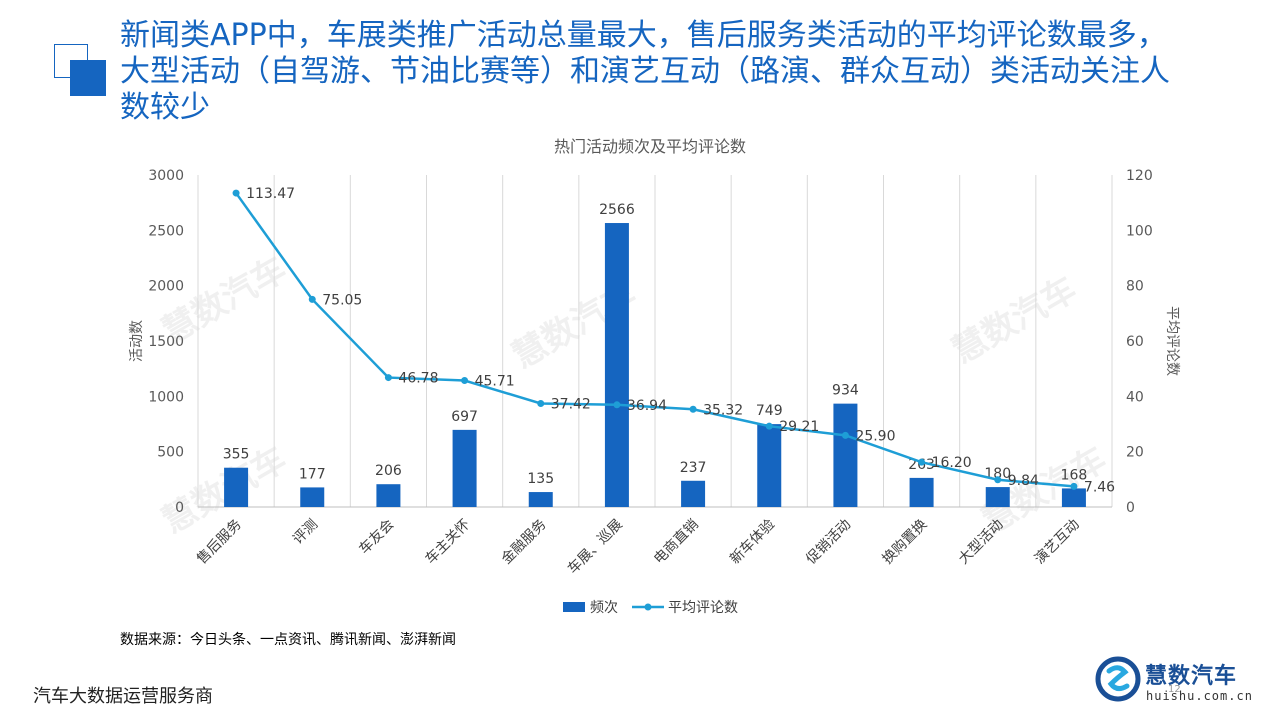 This screenshot has height=720, width=1280. Describe the element at coordinates (166, 176) in the screenshot. I see `y-tick-label: 3000` at that location.